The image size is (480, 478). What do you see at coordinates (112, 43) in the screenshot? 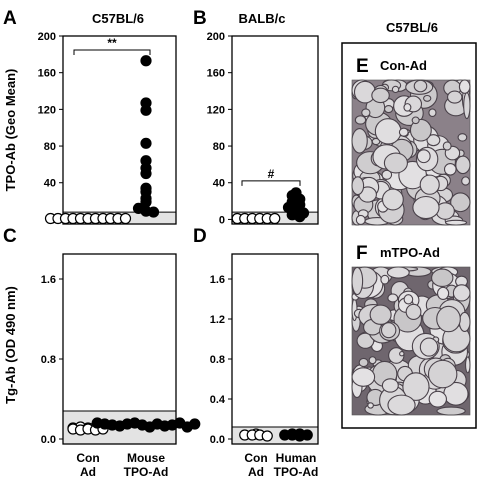
I see `significance-marker: **` at bounding box center [112, 43].